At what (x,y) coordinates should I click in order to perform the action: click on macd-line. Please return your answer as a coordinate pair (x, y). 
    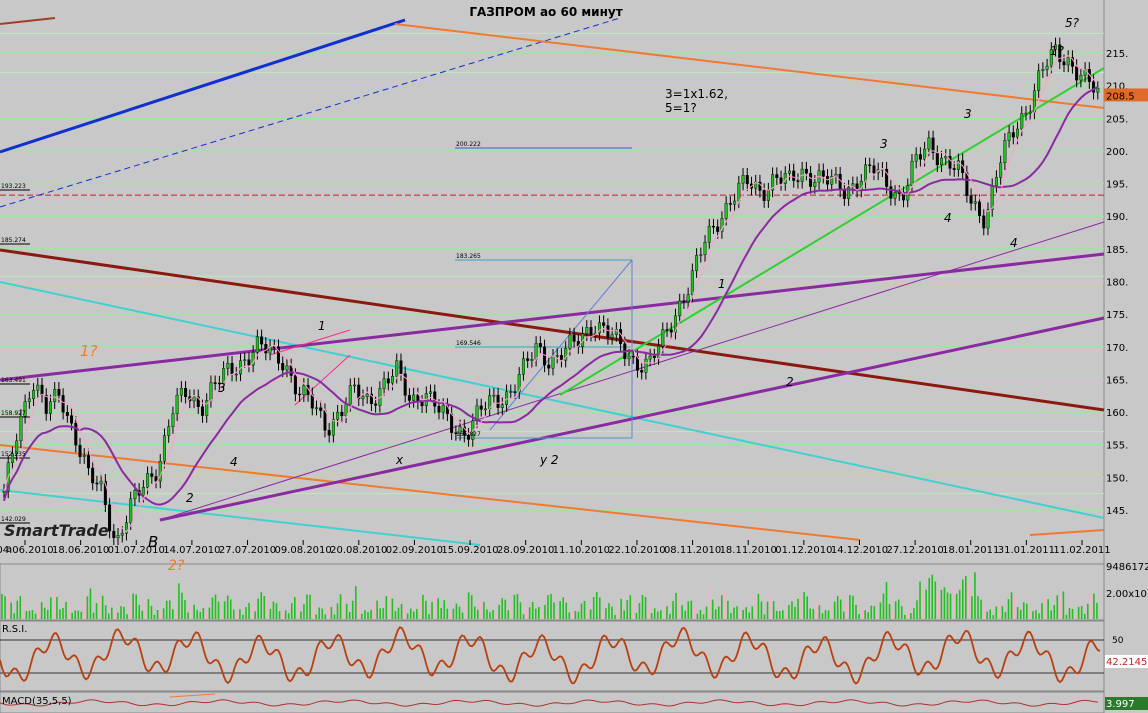
    Looking at the image, I should click on (549, 700).